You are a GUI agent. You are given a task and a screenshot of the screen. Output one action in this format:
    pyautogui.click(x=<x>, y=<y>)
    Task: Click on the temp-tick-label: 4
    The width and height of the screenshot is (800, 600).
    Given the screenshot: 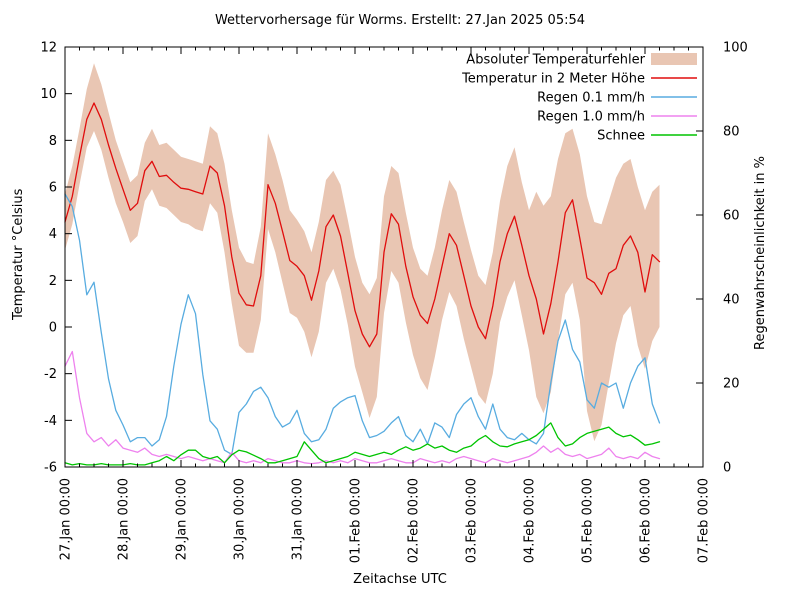 What is the action you would take?
    pyautogui.click(x=53, y=234)
    